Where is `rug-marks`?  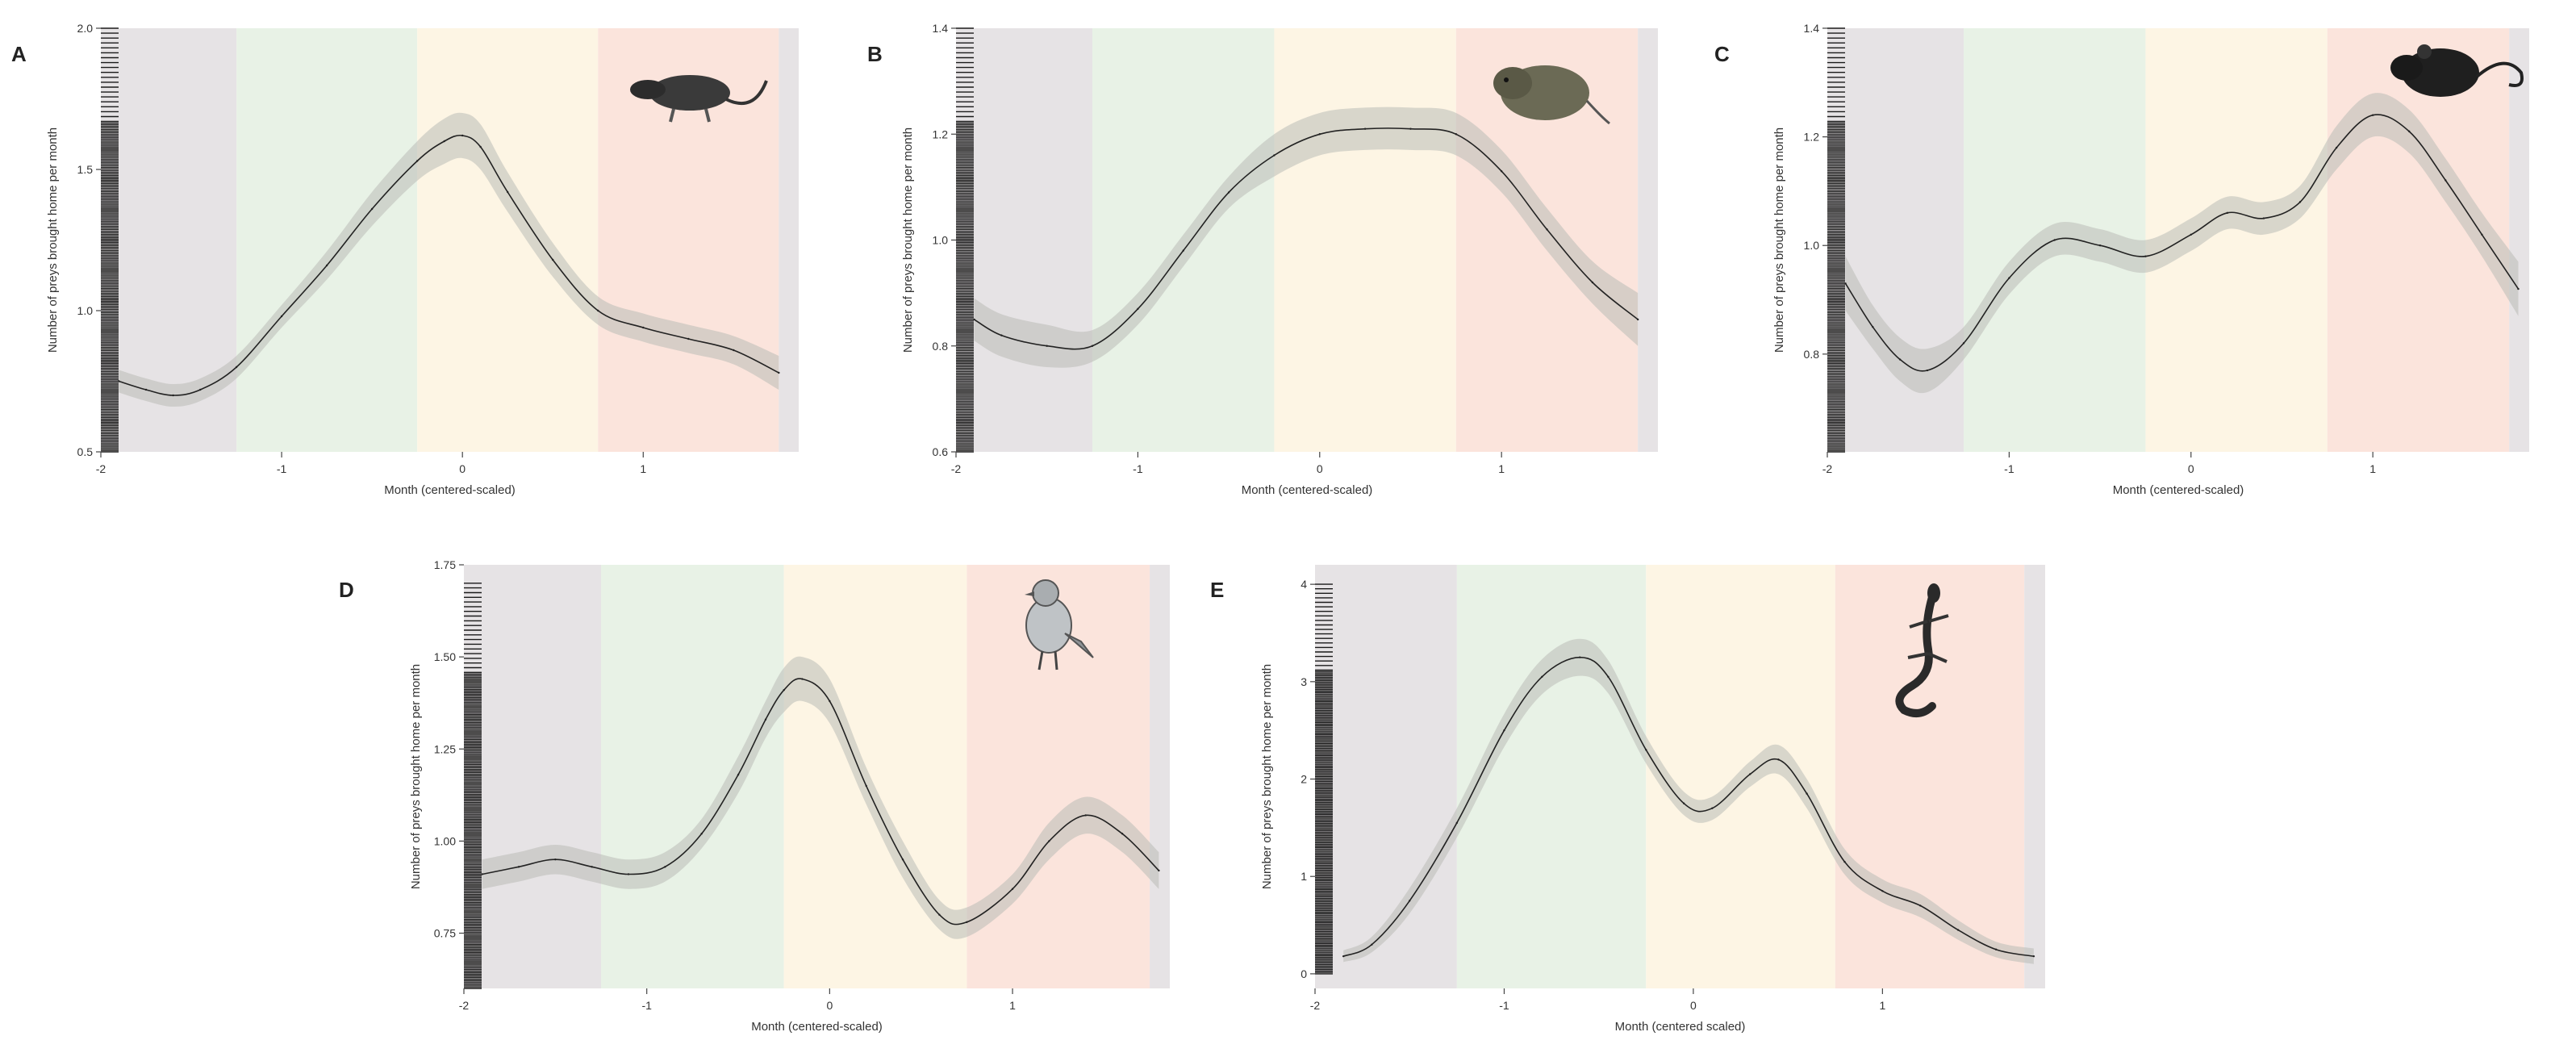 rug-marks is located at coordinates (1836, 240).